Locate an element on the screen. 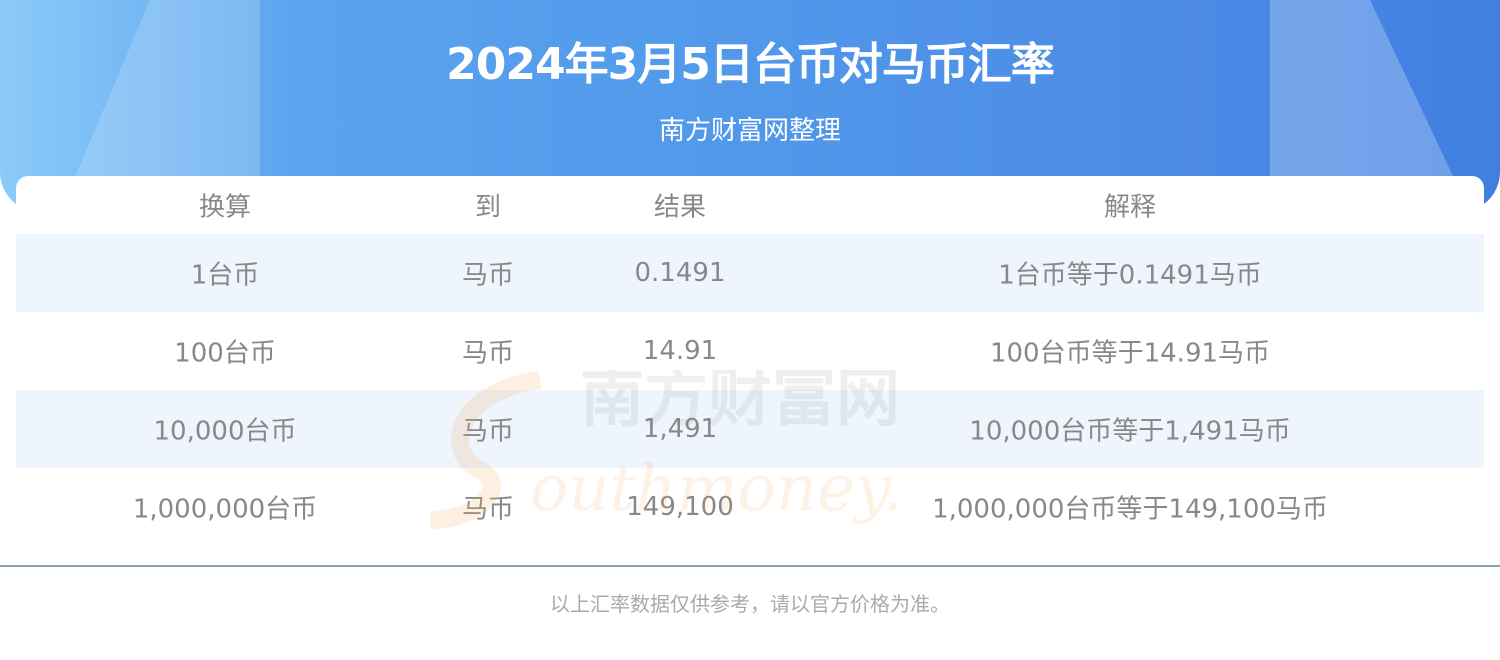 This screenshot has height=660, width=1500. column-header: 换算 is located at coordinates (225, 207).